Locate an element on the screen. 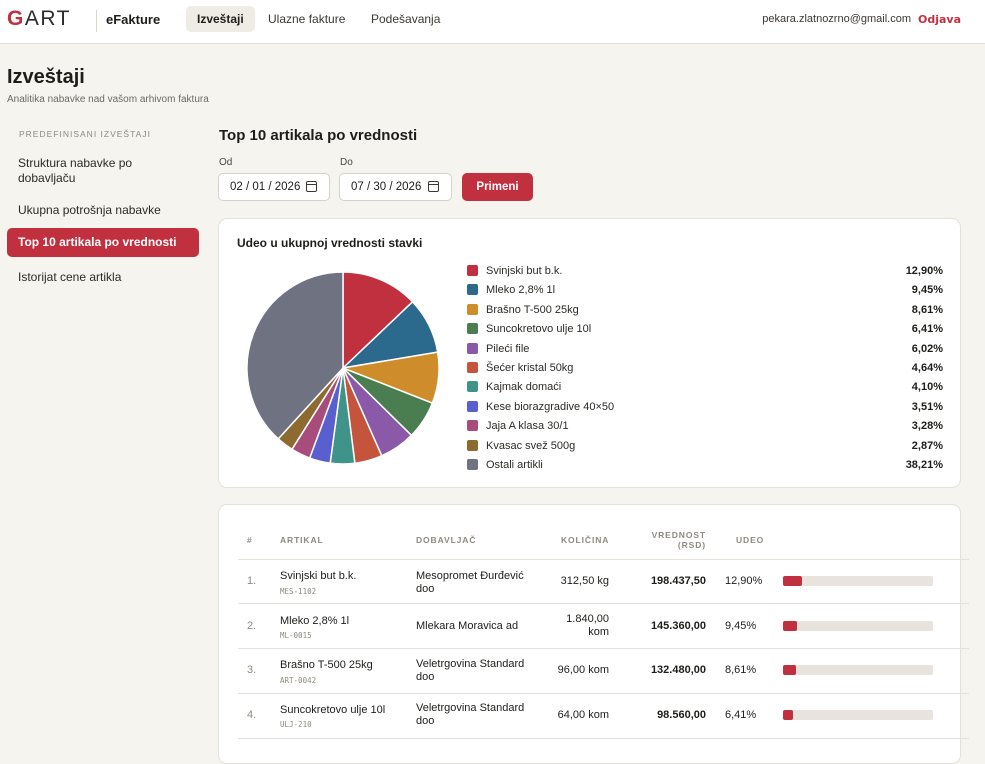 This screenshot has width=985, height=764. legend-item: Pileći file 6,02% is located at coordinates (705, 349).